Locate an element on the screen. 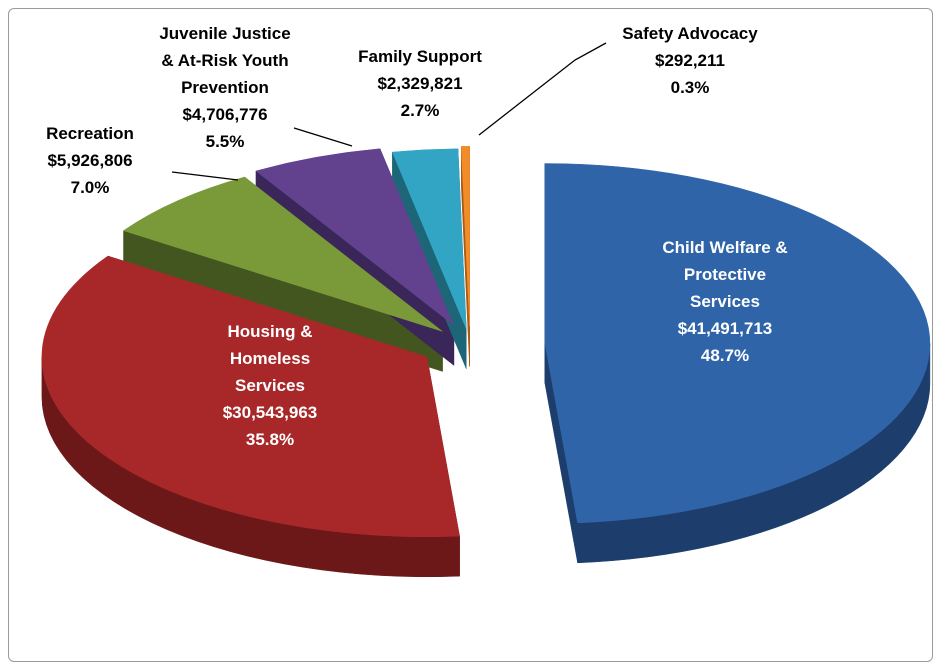  percent-label: 48.7% is located at coordinates (725, 355).